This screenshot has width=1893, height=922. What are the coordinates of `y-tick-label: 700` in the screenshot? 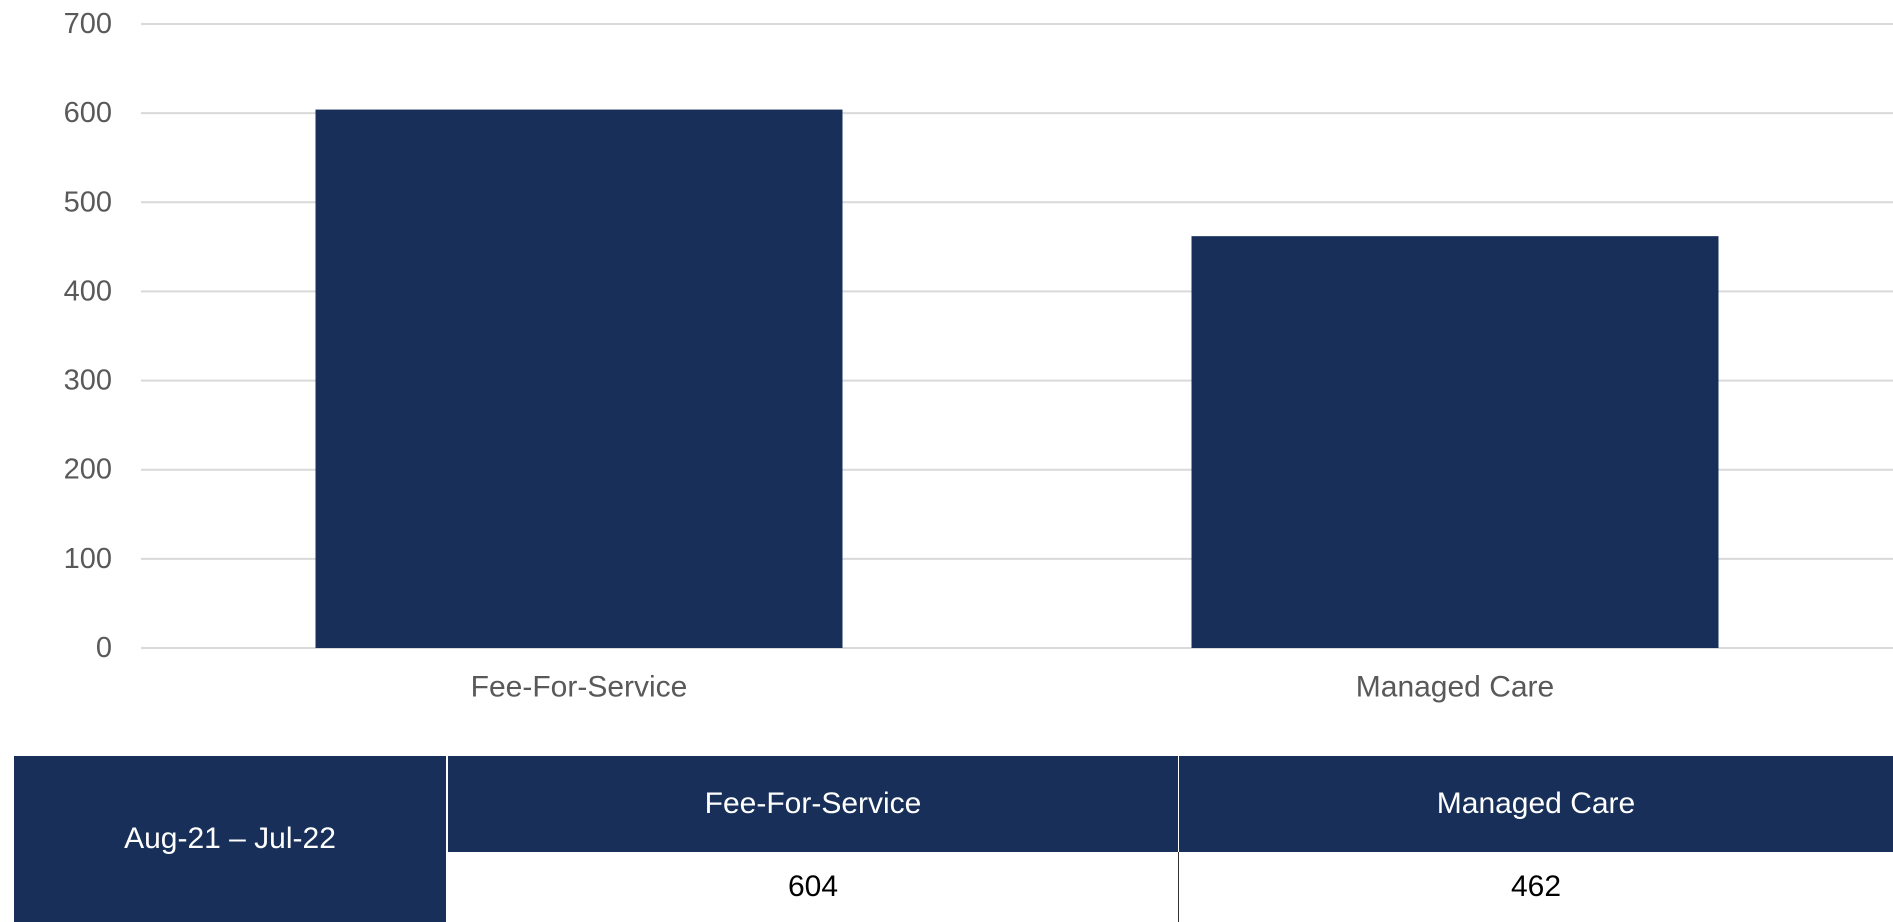 It's located at (88, 24).